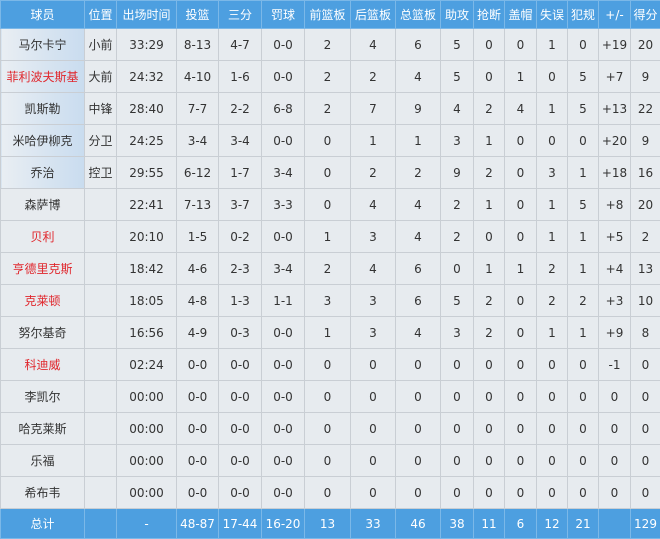  What do you see at coordinates (198, 524) in the screenshot?
I see `total-field-goals: 48-87` at bounding box center [198, 524].